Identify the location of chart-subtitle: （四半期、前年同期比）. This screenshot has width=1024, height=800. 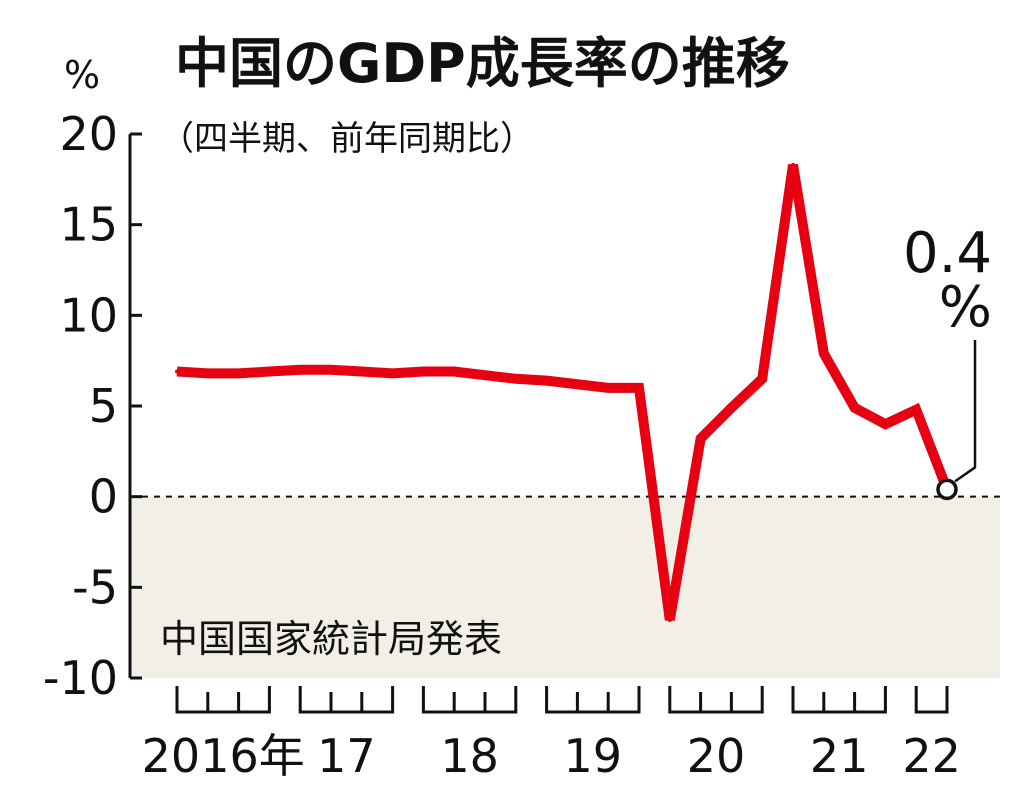
(347, 139).